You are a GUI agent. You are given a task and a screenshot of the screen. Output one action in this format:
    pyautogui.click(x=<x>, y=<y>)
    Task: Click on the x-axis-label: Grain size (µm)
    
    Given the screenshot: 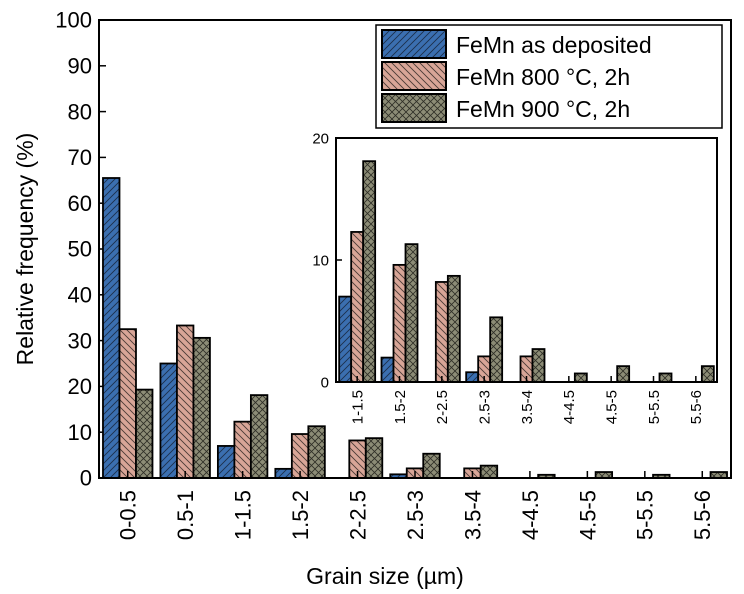 What is the action you would take?
    pyautogui.click(x=385, y=576)
    